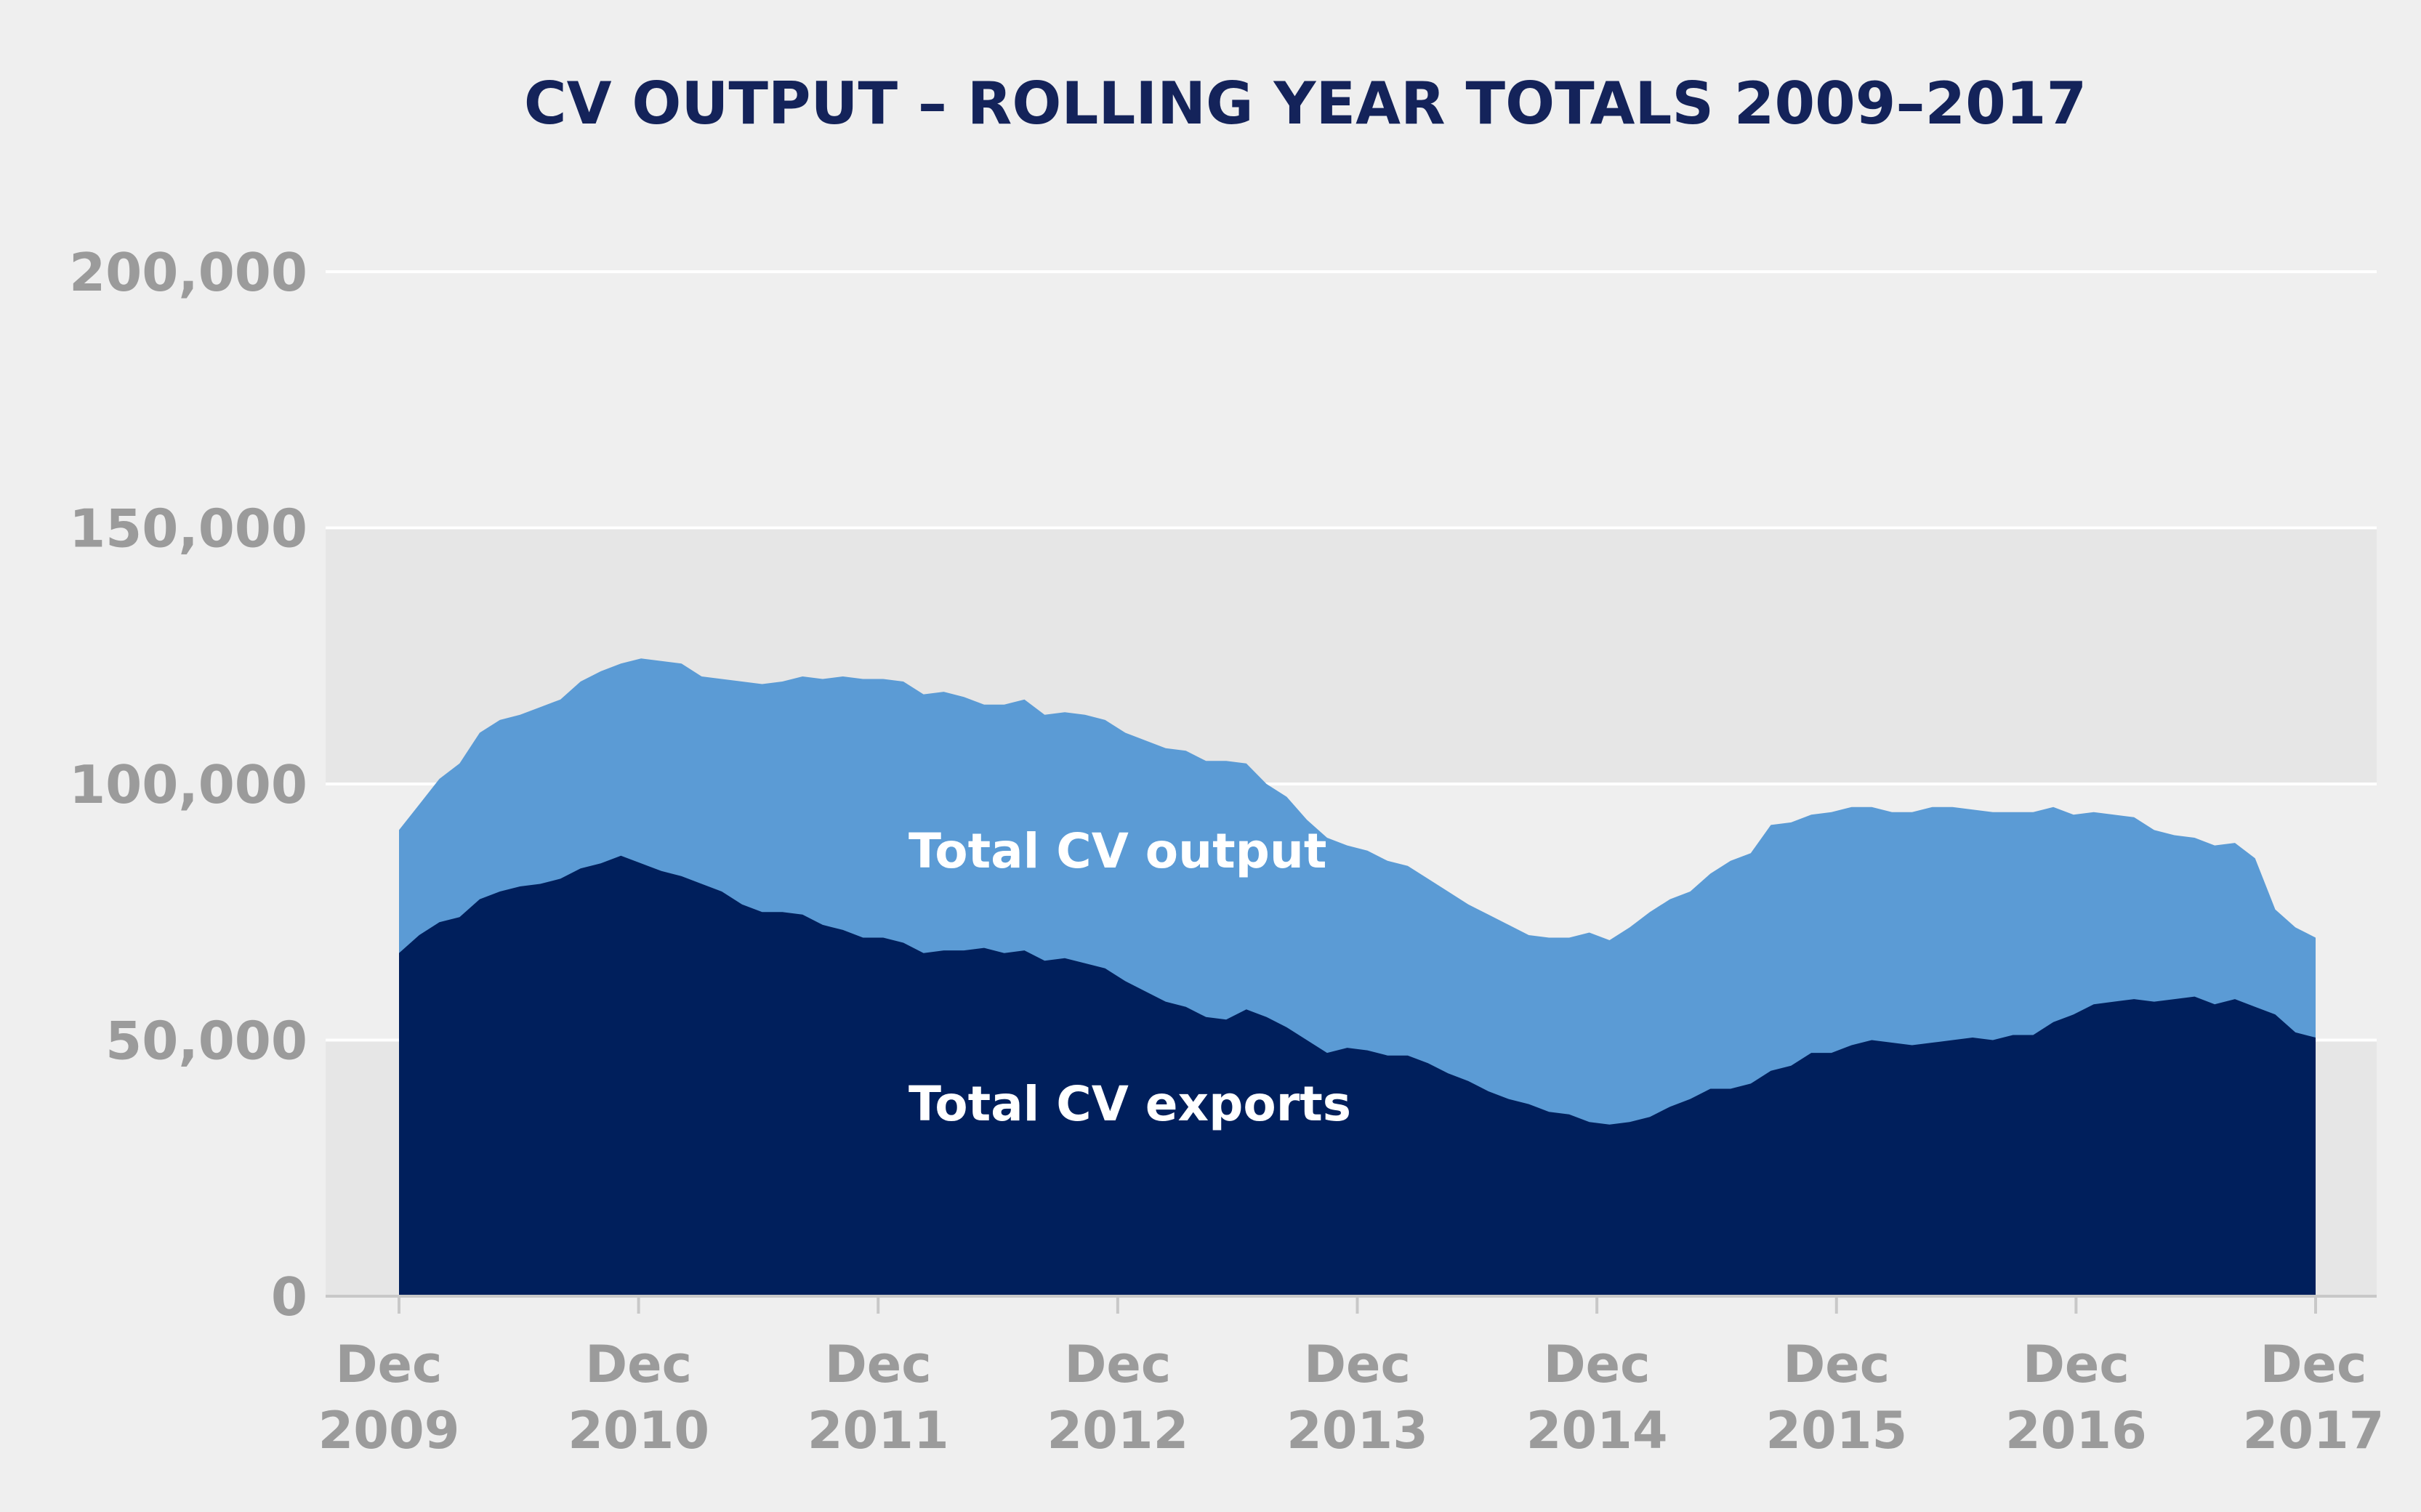 This screenshot has height=1512, width=2421. Describe the element at coordinates (638, 1431) in the screenshot. I see `x-tick-label: 2010` at that location.